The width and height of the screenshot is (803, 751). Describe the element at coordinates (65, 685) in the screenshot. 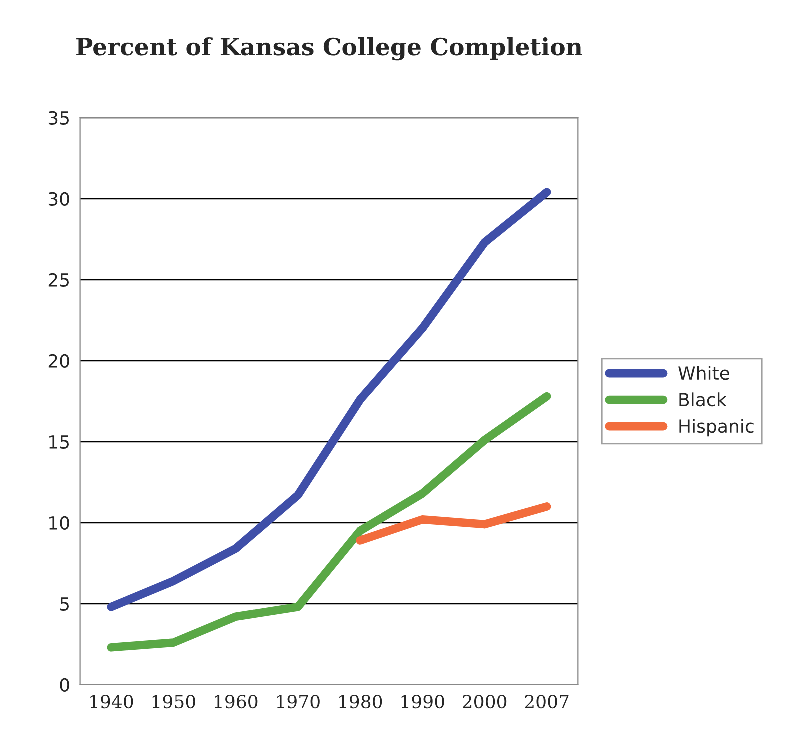

I see `y-tick-label: 0` at that location.